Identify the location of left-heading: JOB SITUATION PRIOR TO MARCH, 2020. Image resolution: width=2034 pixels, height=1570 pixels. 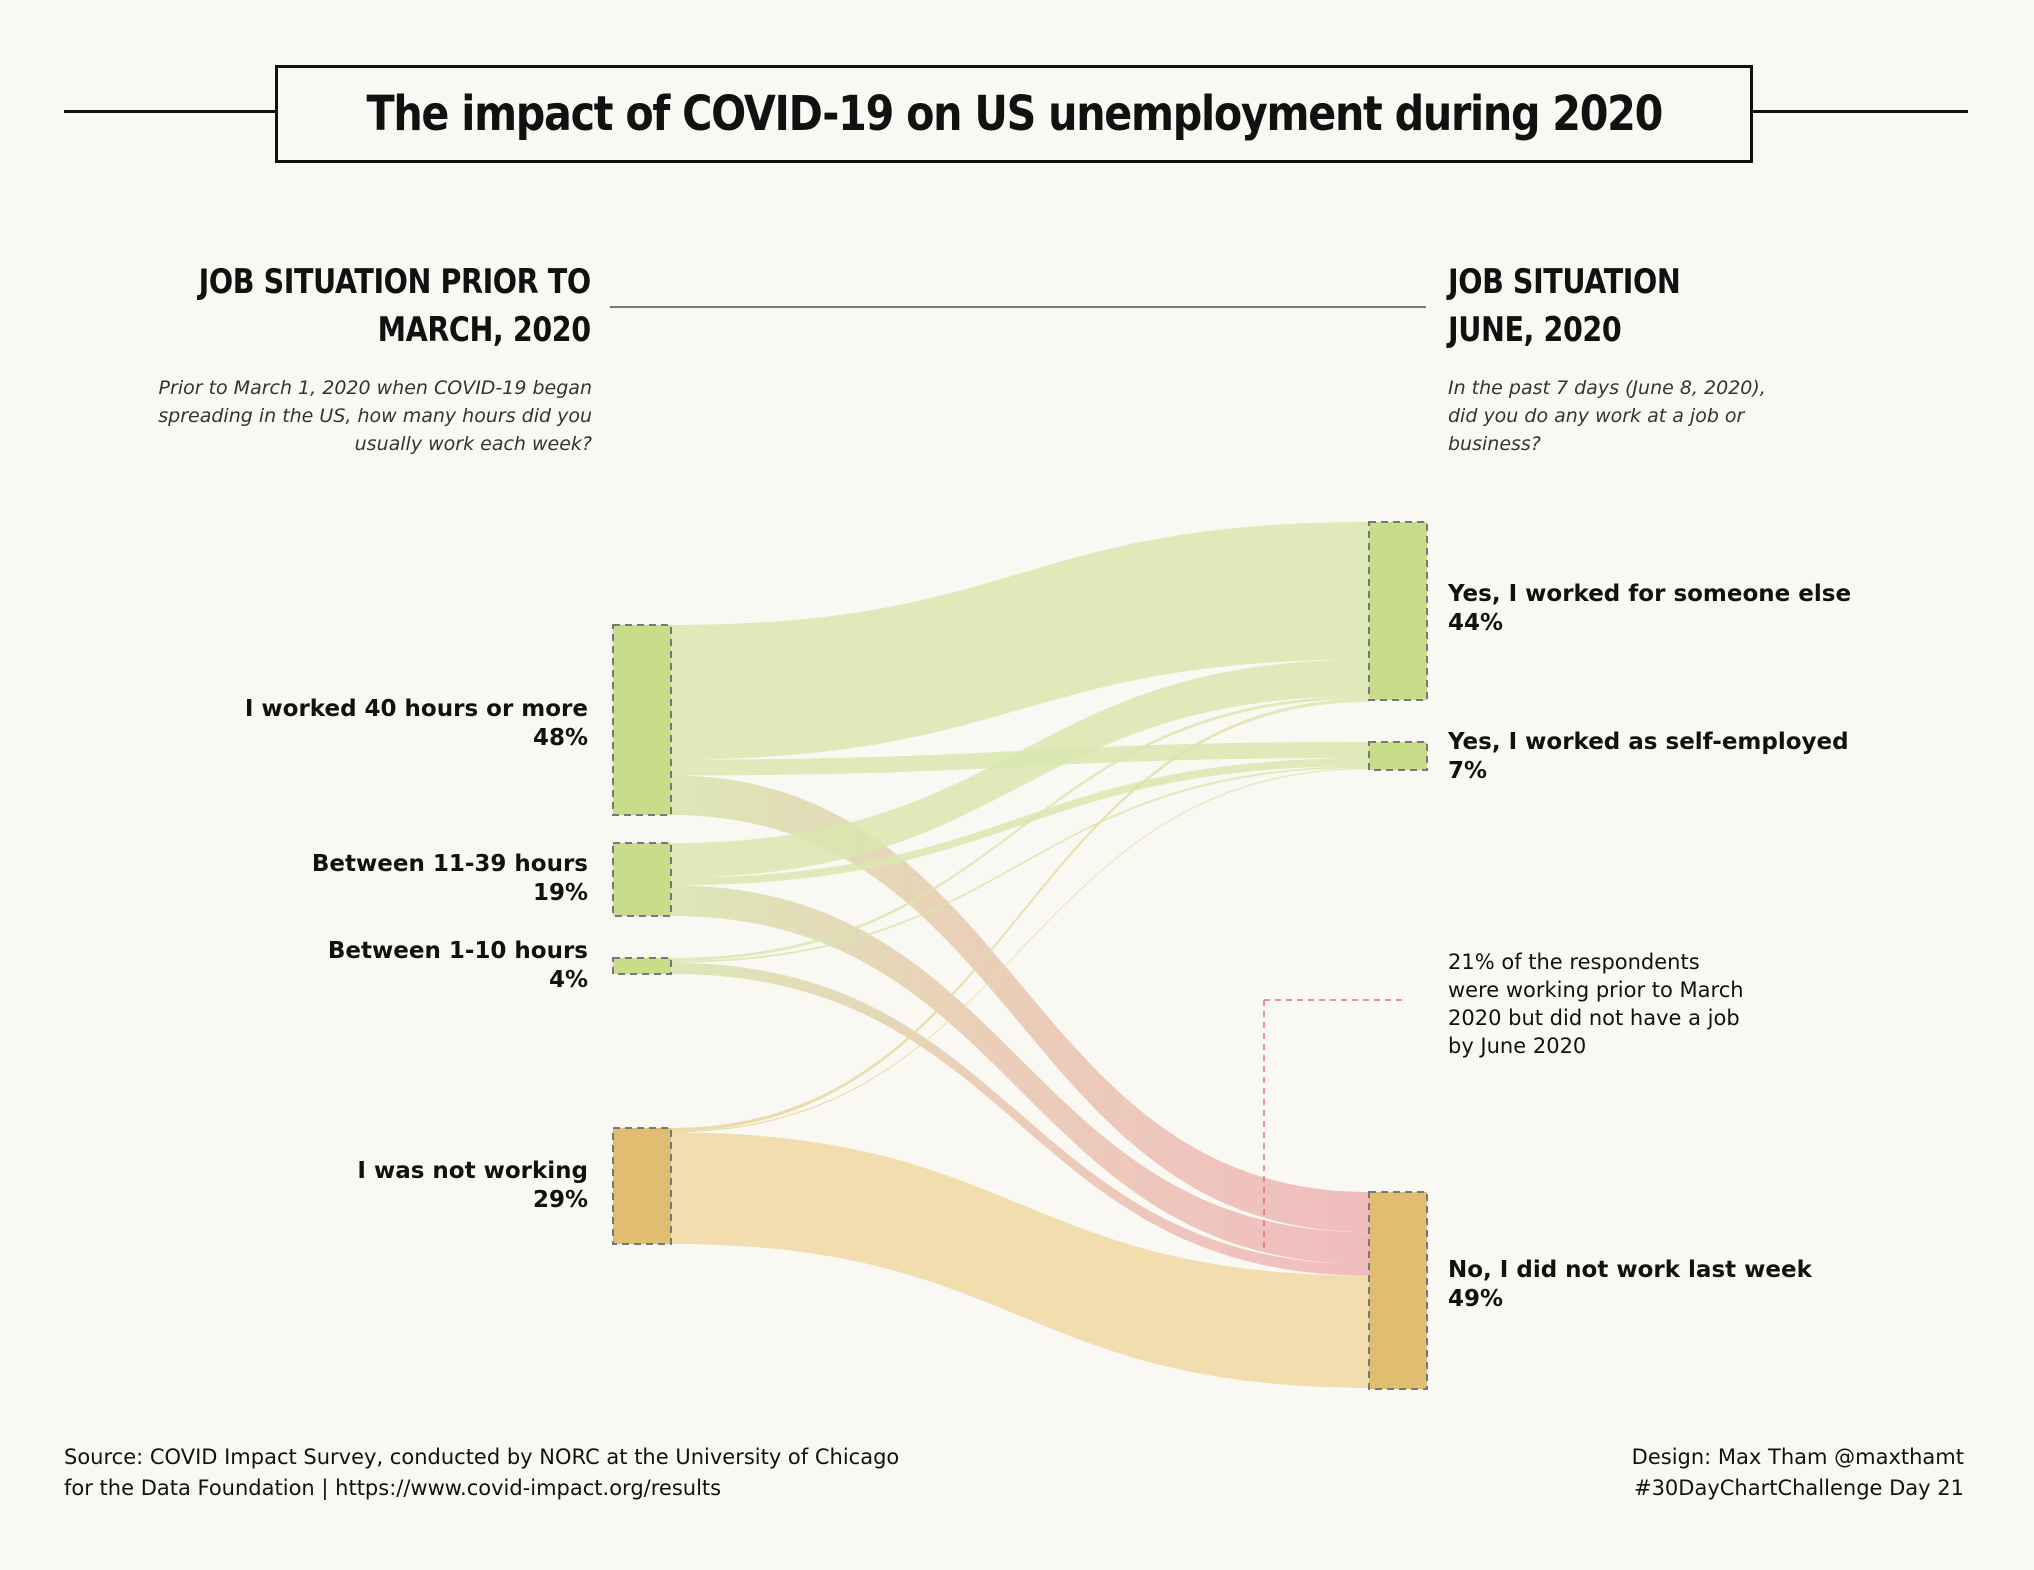
(395, 306).